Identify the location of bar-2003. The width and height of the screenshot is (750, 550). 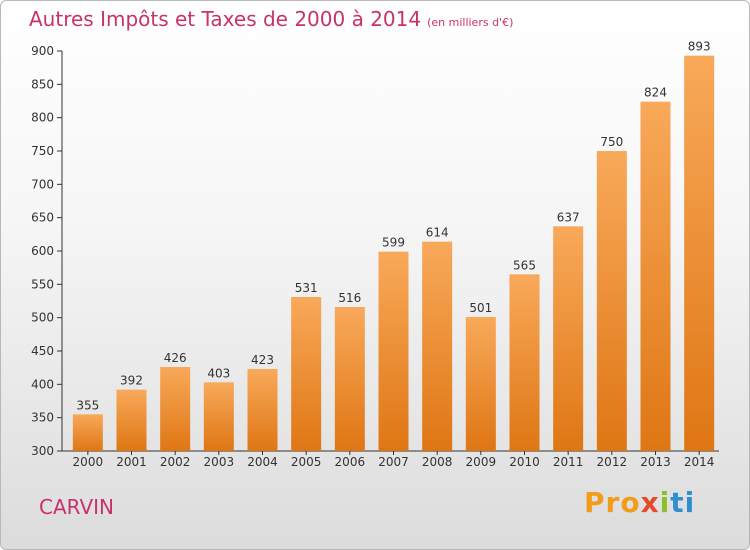
(218, 416).